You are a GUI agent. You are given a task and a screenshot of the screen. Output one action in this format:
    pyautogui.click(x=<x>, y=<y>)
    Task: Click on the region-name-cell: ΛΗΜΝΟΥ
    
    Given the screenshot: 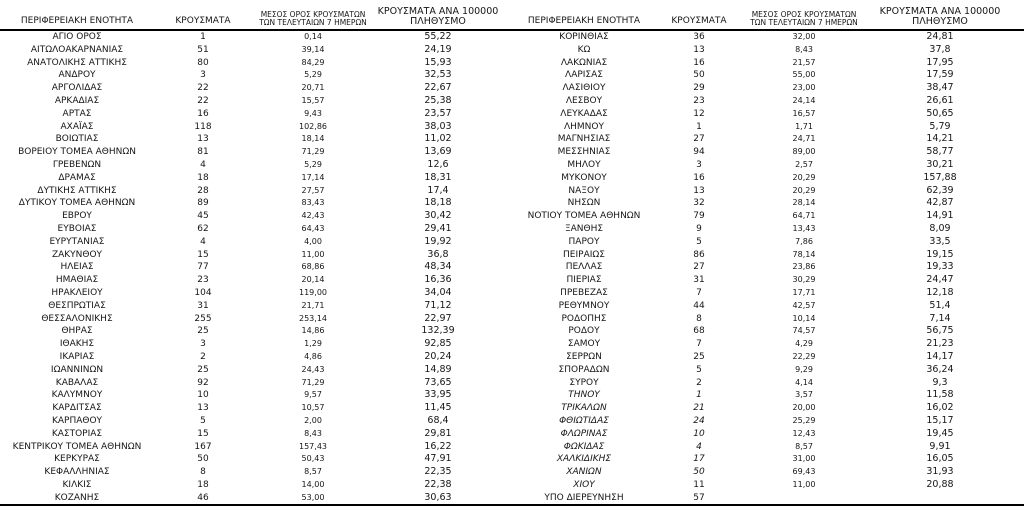 What is the action you would take?
    pyautogui.click(x=583, y=126)
    